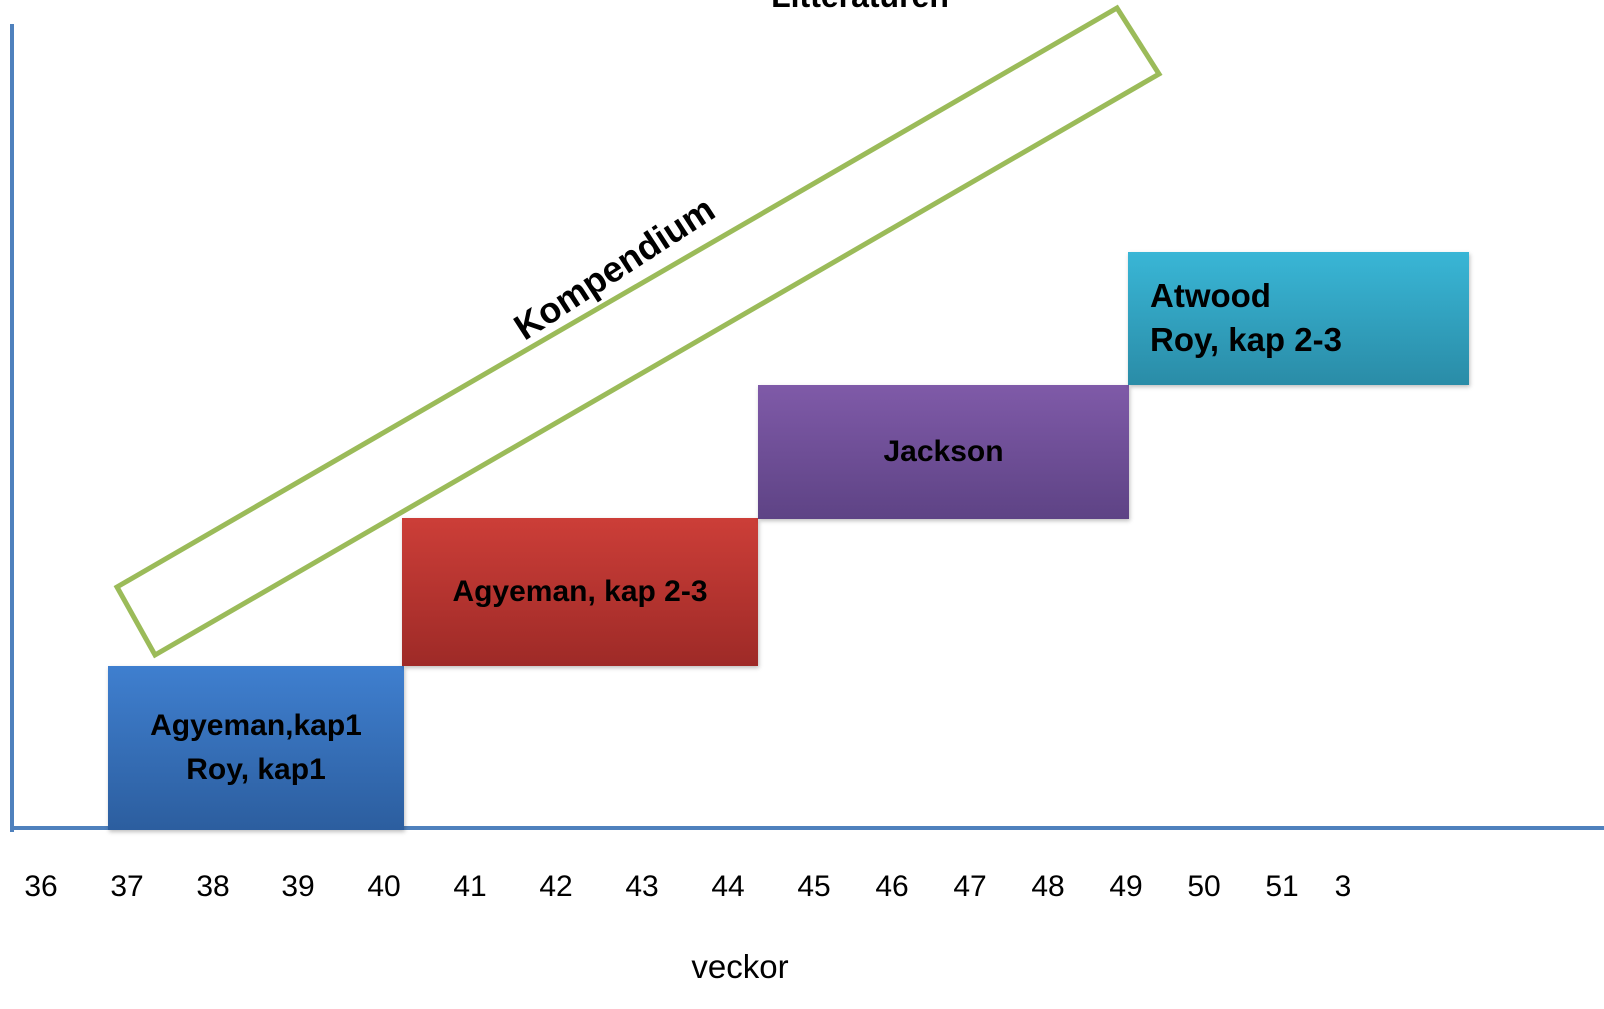  I want to click on tick-label: 49, so click(1126, 886).